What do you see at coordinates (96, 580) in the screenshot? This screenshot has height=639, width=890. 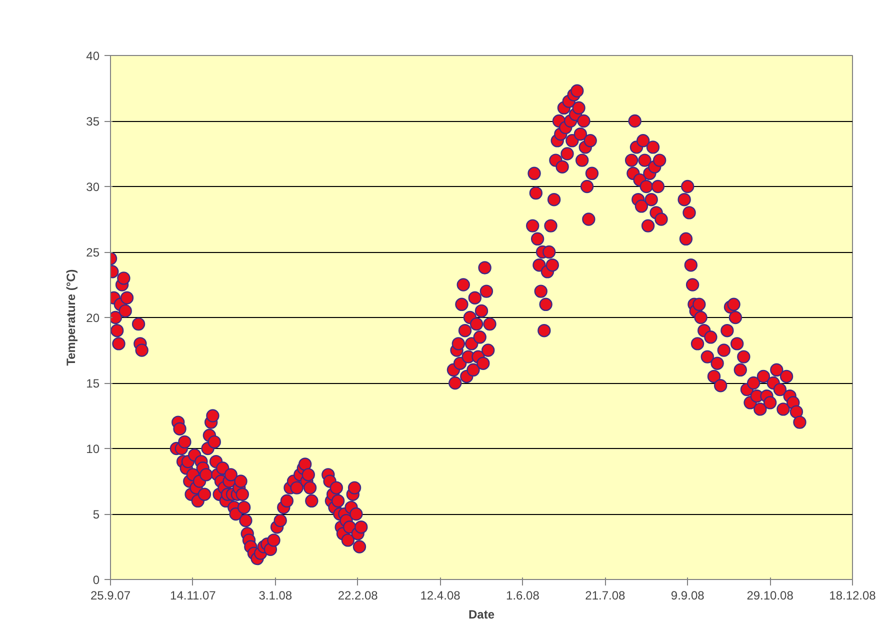 I see `y-tick-label: 0` at bounding box center [96, 580].